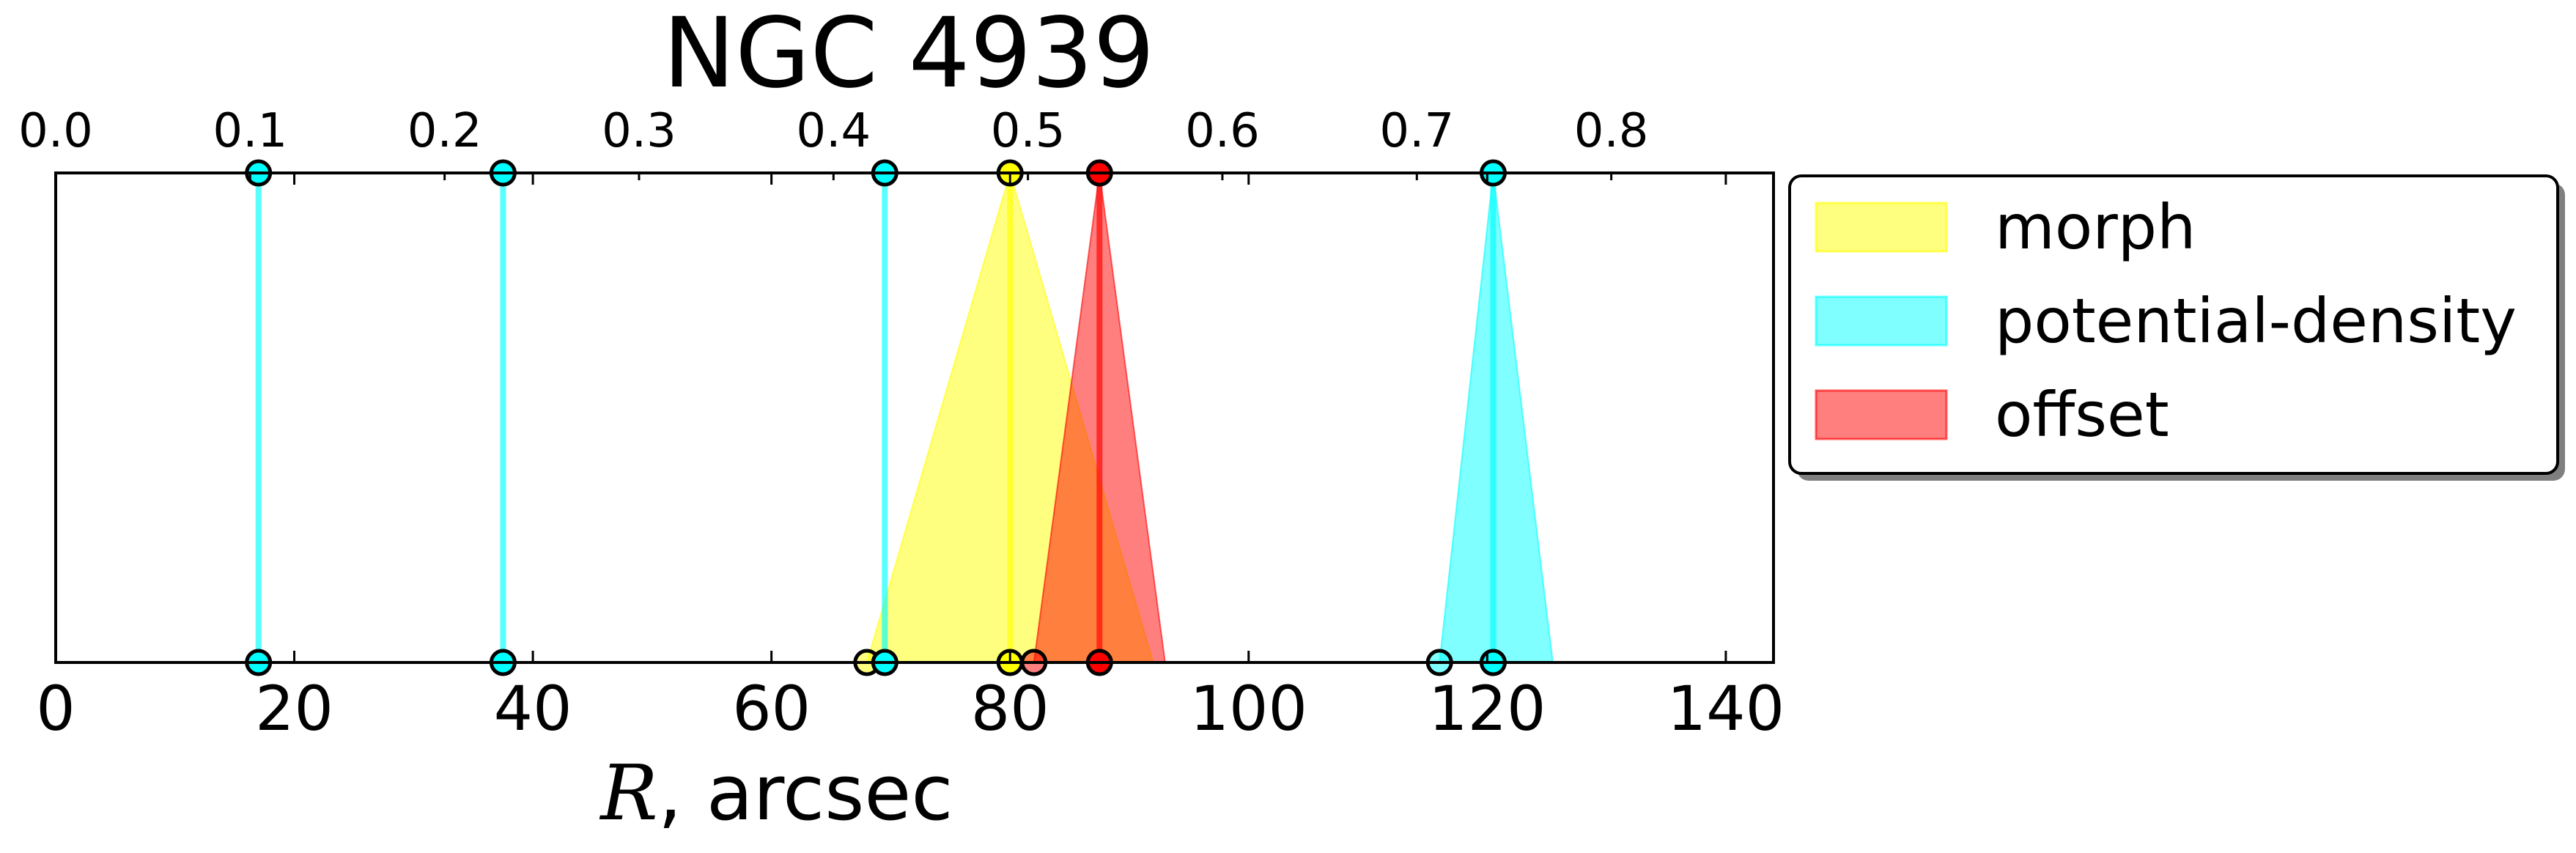  I want to click on x-tick-label: 100, so click(1248, 709).